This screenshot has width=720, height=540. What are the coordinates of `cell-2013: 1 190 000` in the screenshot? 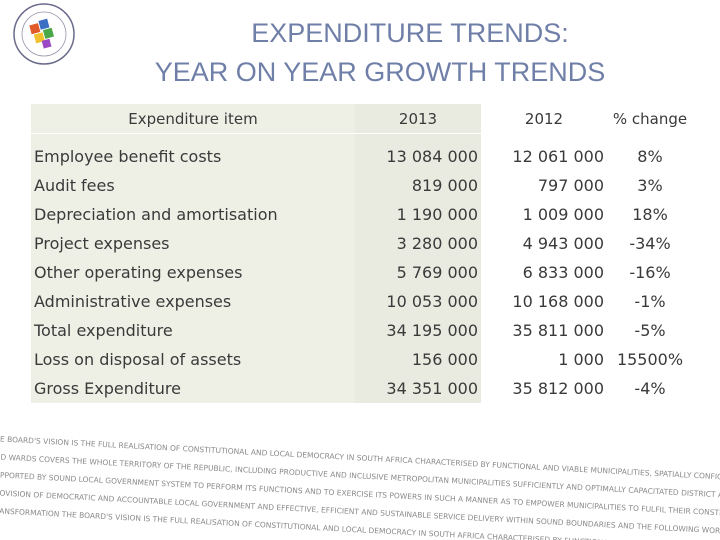 It's located at (418, 214).